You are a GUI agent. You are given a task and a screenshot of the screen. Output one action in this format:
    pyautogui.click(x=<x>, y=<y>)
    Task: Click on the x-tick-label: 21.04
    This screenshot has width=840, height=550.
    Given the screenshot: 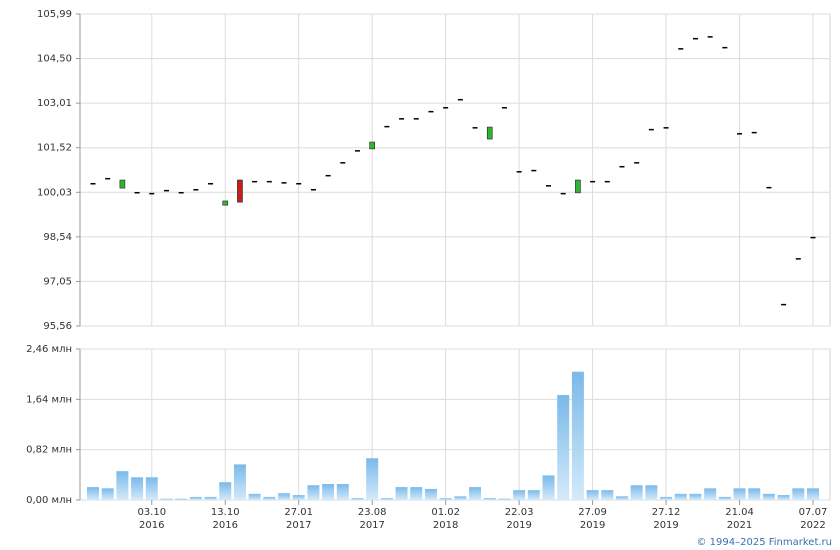 What is the action you would take?
    pyautogui.click(x=739, y=512)
    